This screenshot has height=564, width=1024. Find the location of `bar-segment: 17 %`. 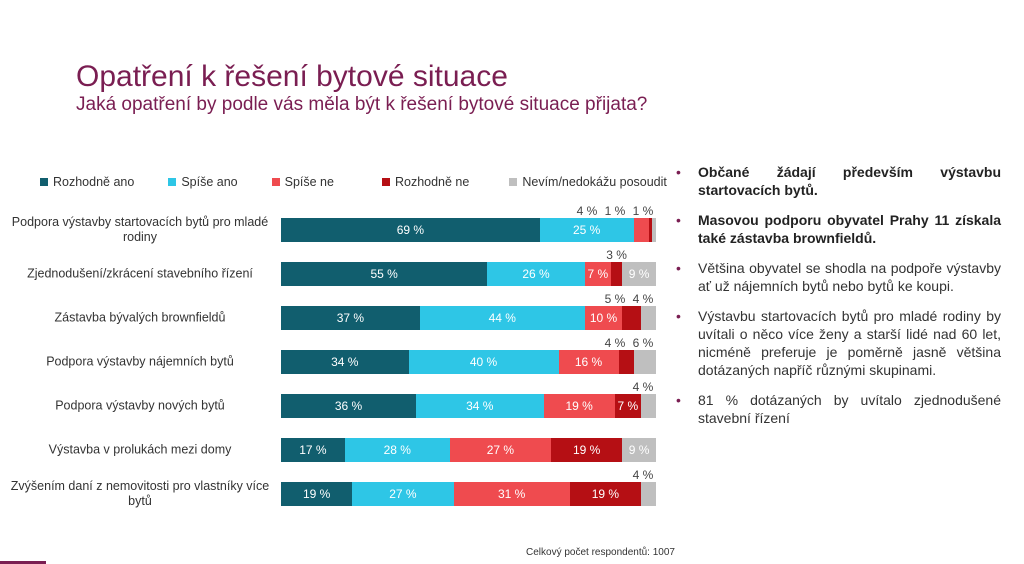

bar-segment: 17 % is located at coordinates (313, 450).